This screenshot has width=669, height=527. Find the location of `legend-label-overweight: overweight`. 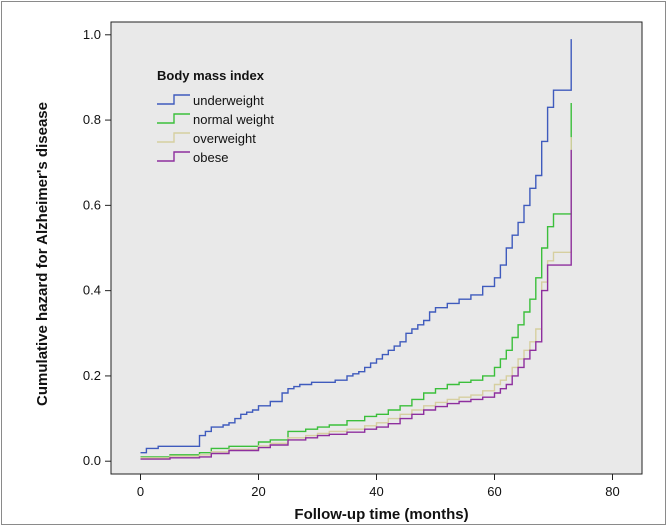

legend-label-overweight: overweight is located at coordinates (224, 138).